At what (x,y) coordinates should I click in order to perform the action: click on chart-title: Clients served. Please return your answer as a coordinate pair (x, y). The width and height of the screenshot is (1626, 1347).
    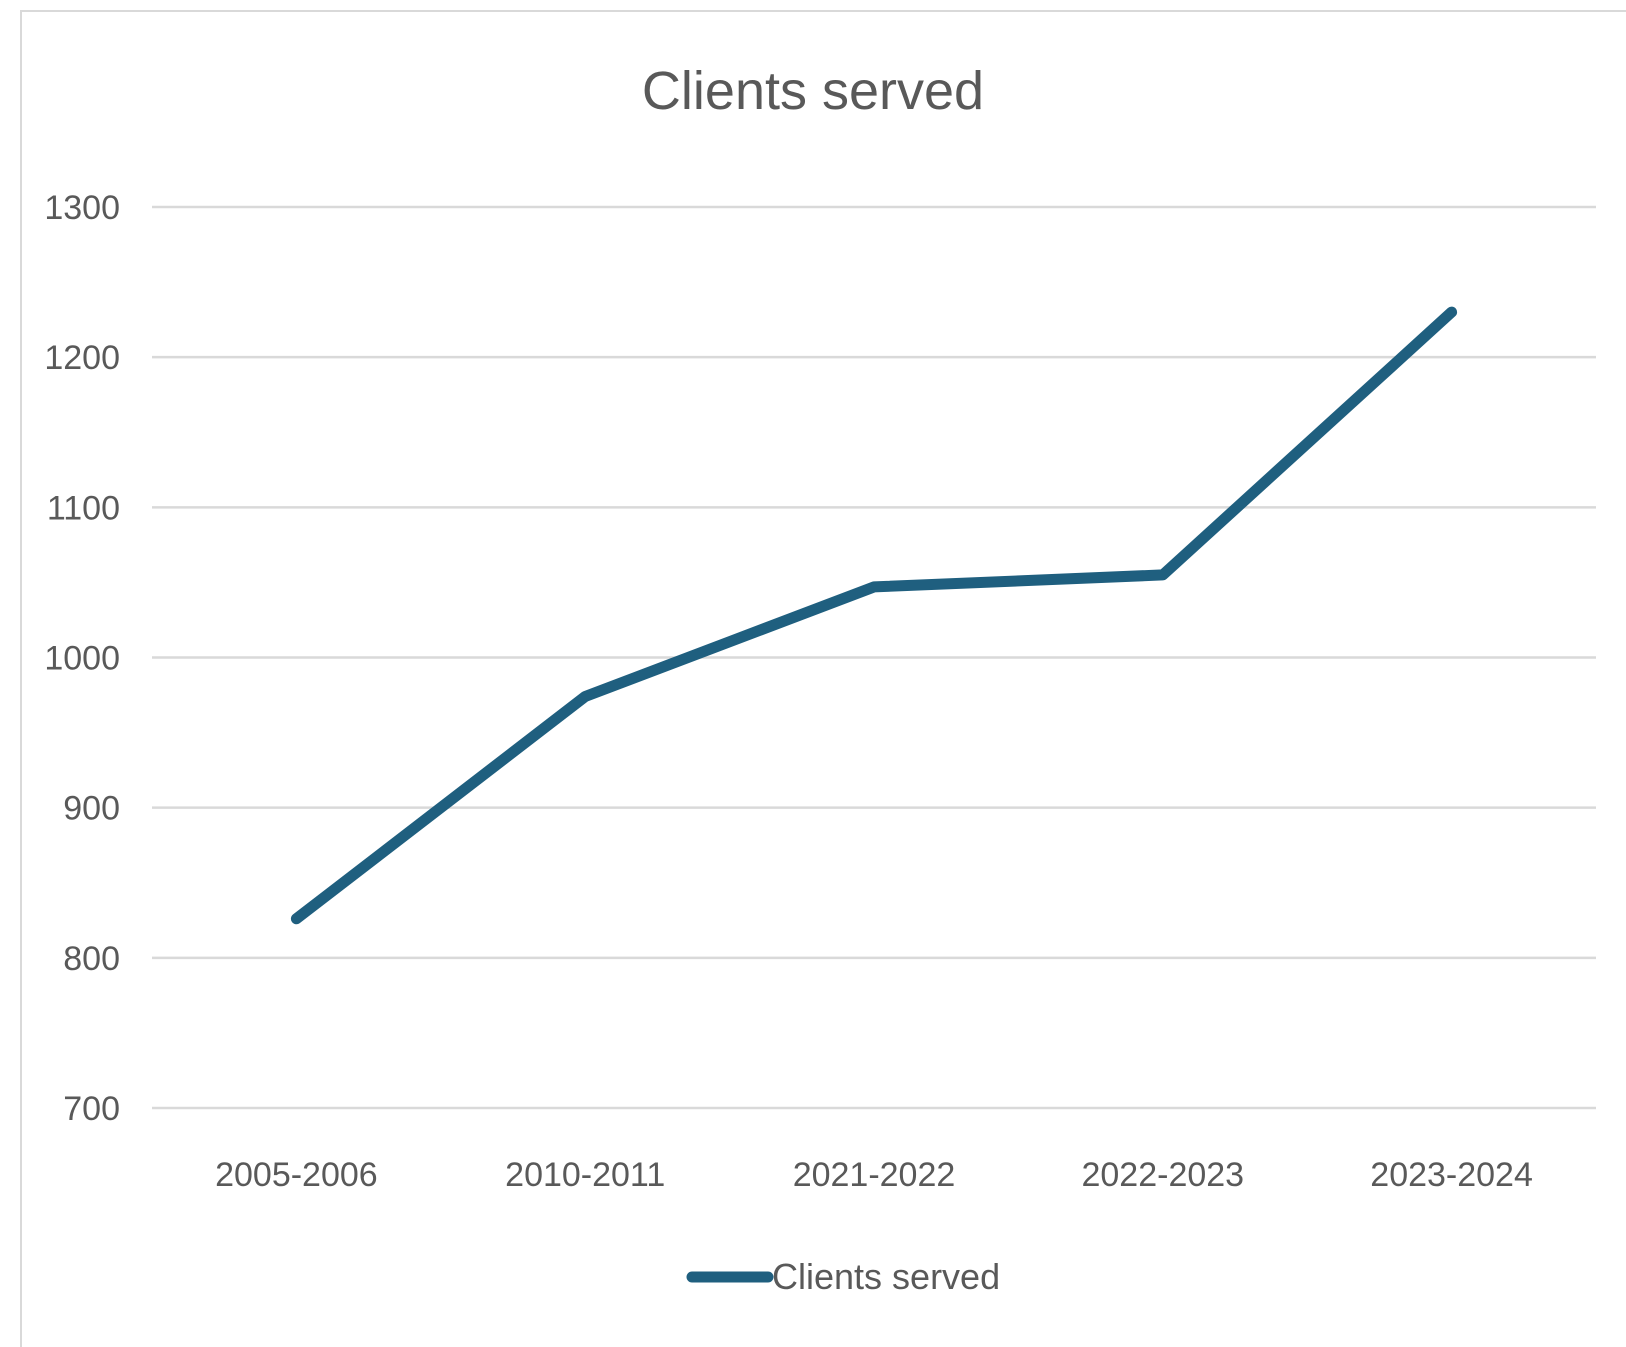
    Looking at the image, I should click on (813, 91).